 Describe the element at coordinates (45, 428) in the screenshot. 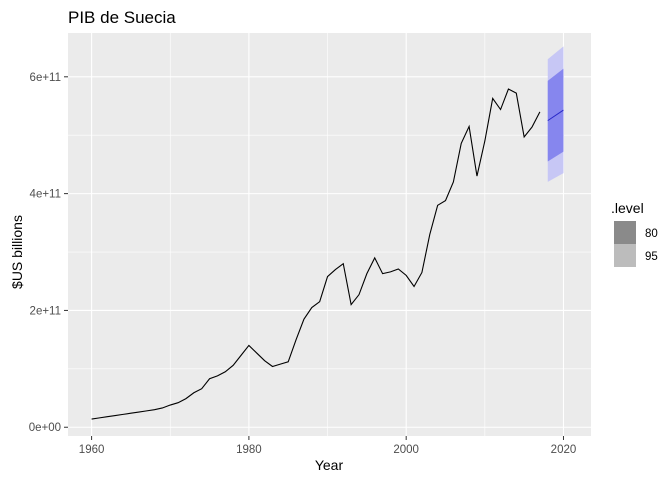

I see `y-tick-label: 0e+00` at that location.